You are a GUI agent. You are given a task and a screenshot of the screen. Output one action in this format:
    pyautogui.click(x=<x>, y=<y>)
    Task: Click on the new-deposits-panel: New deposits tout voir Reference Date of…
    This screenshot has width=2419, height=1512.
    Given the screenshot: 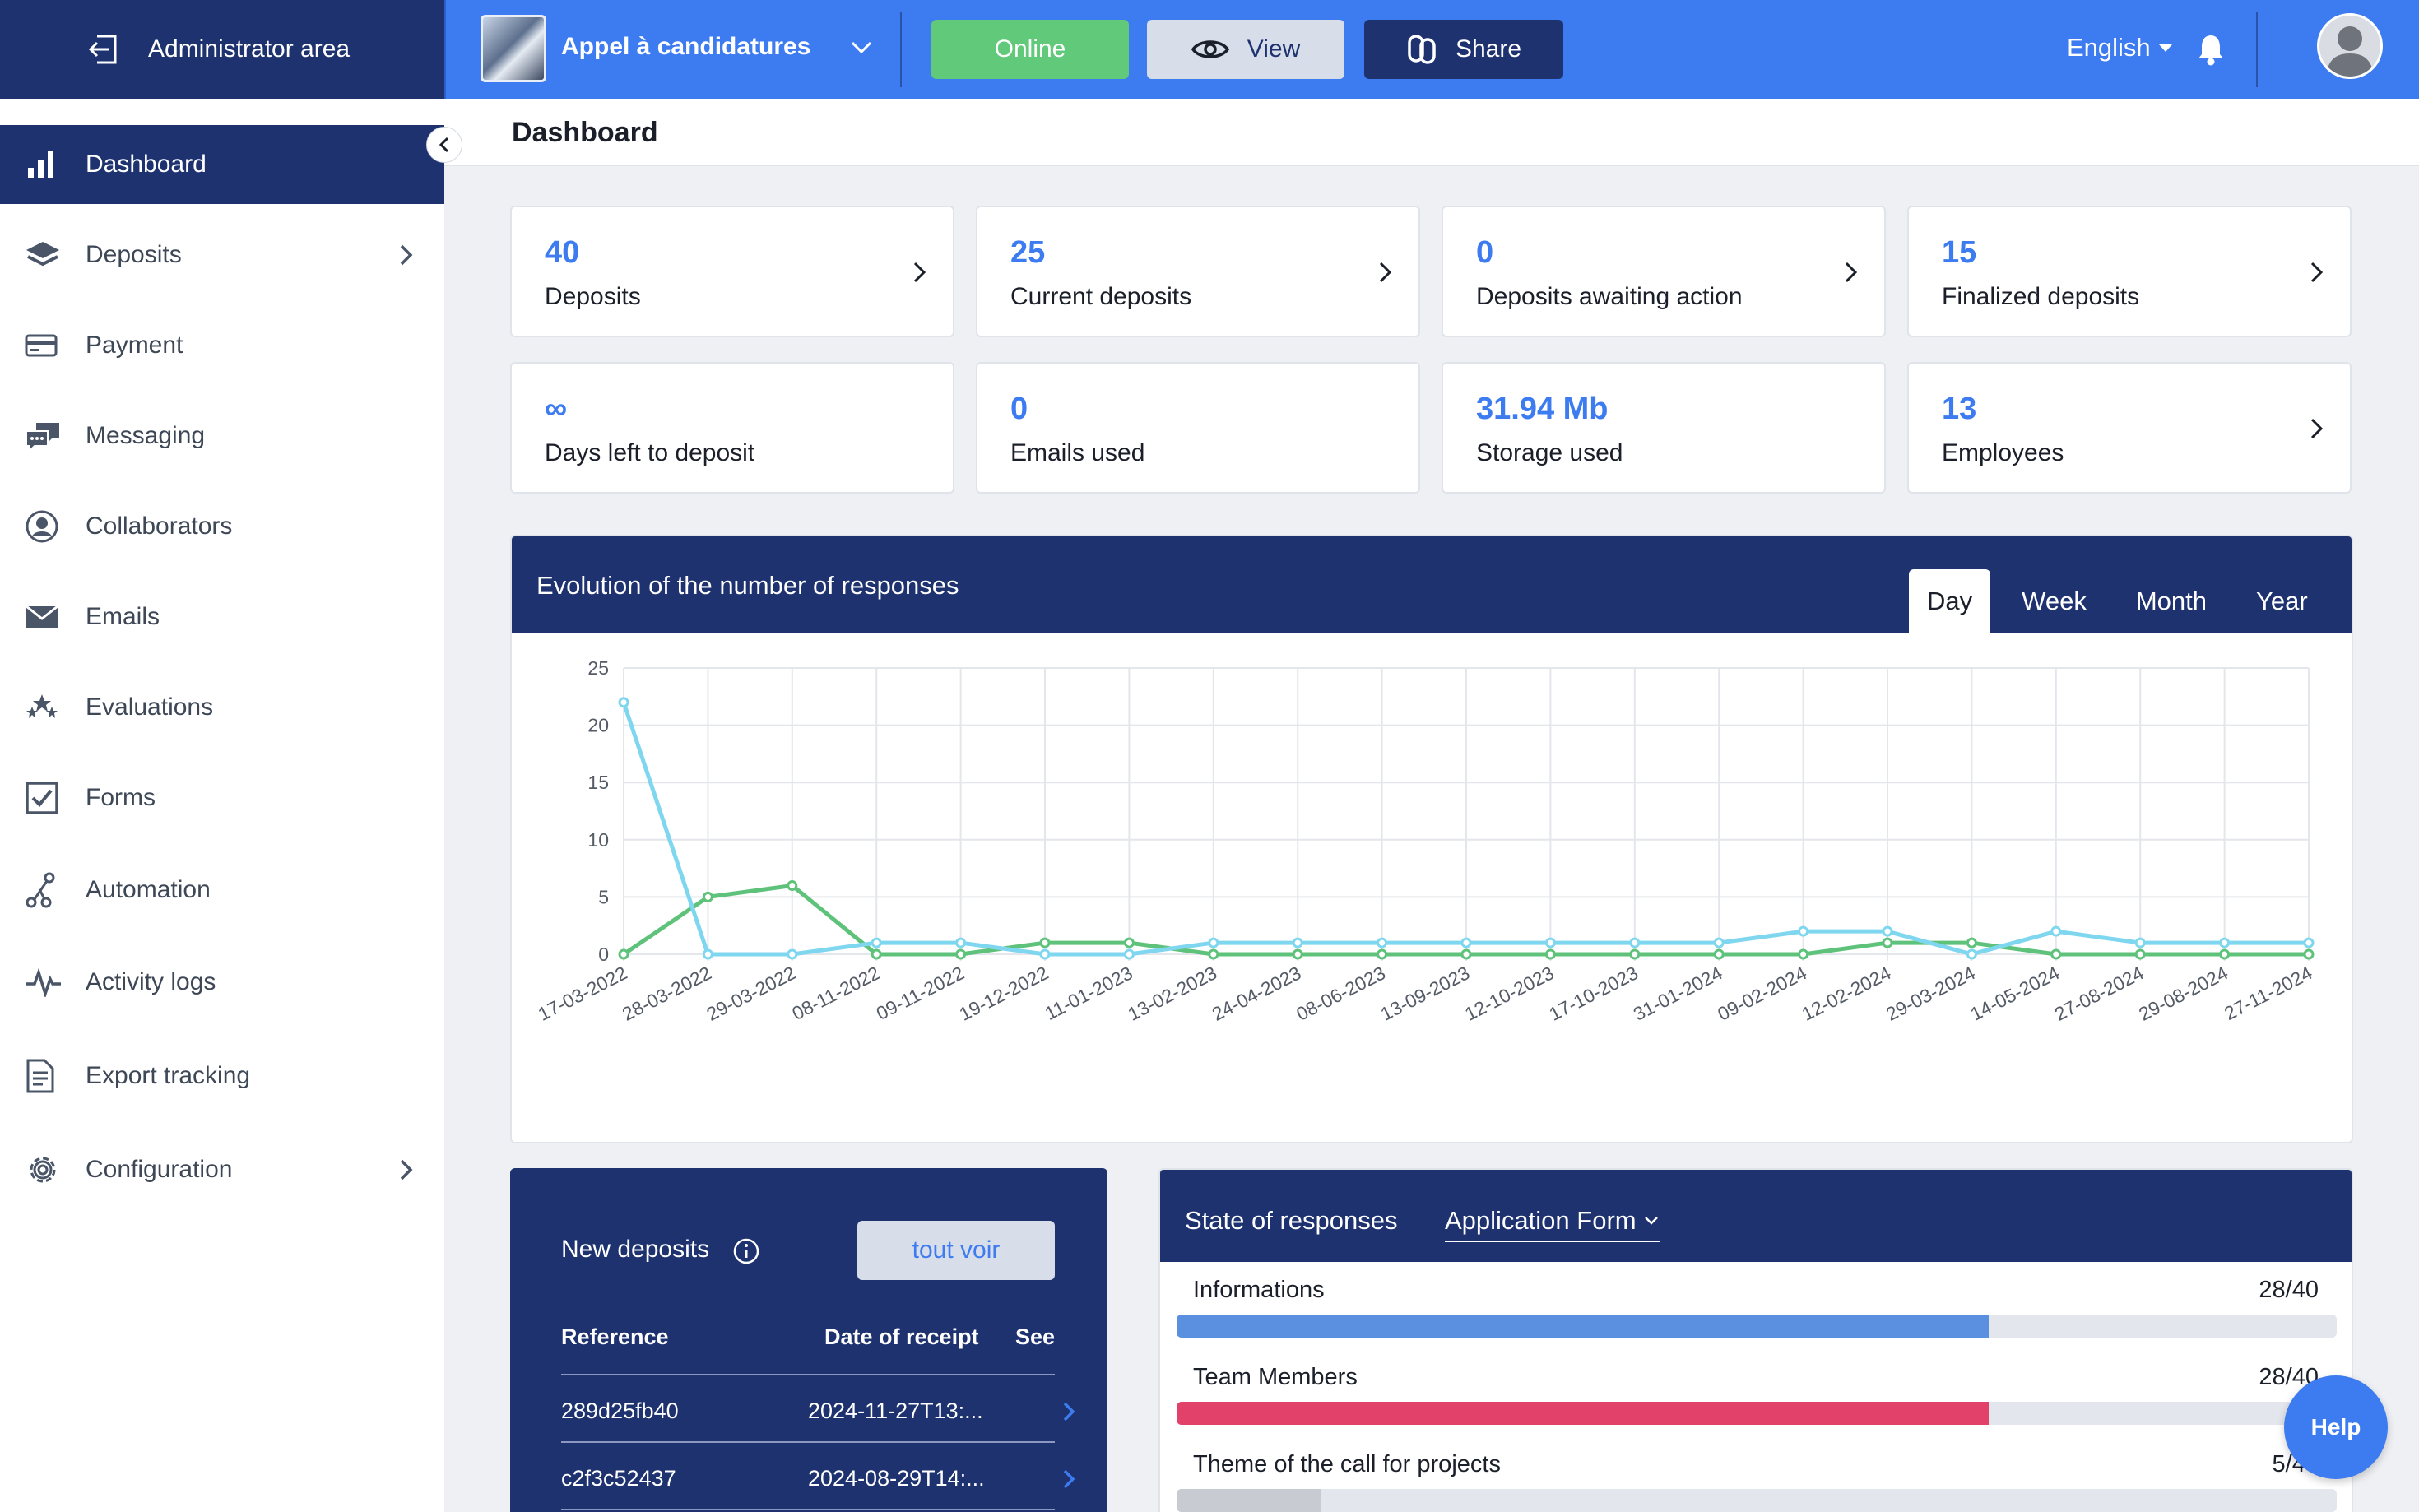 What is the action you would take?
    pyautogui.click(x=808, y=1340)
    